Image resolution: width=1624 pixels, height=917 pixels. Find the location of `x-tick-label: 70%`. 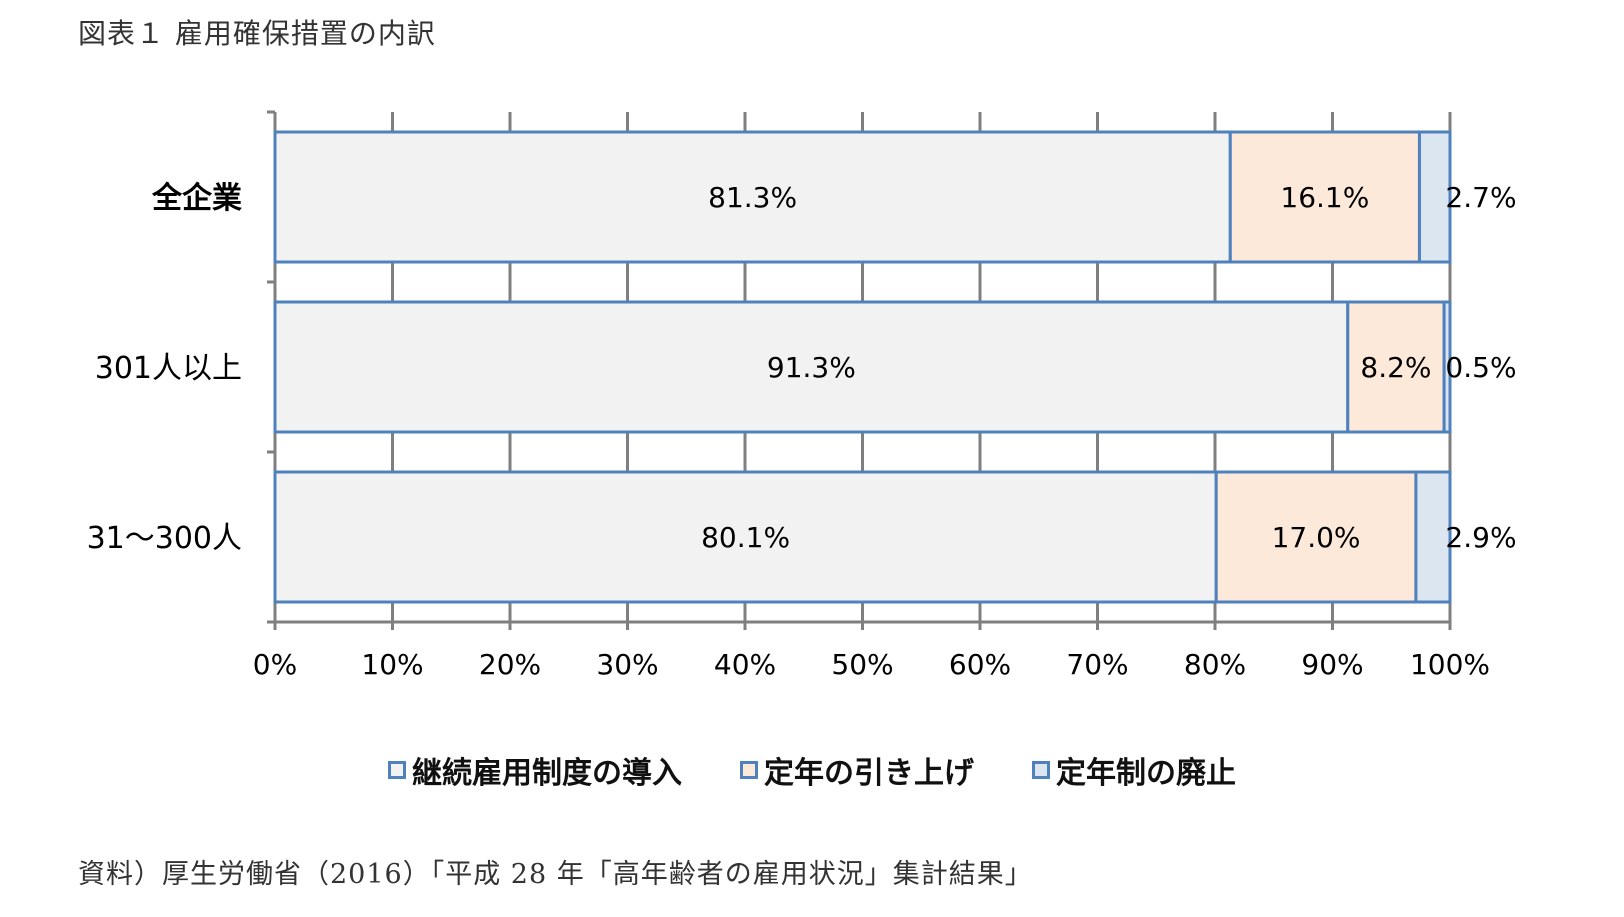

x-tick-label: 70% is located at coordinates (1097, 664).